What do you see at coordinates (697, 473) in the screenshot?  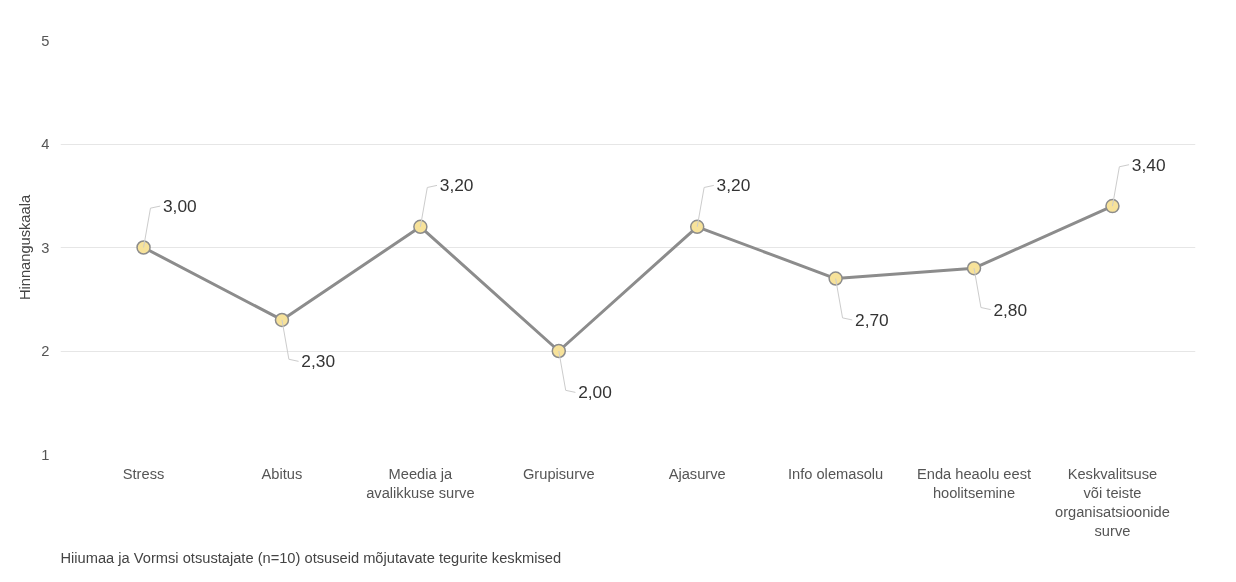 I see `x-tick-label: Ajasurve` at bounding box center [697, 473].